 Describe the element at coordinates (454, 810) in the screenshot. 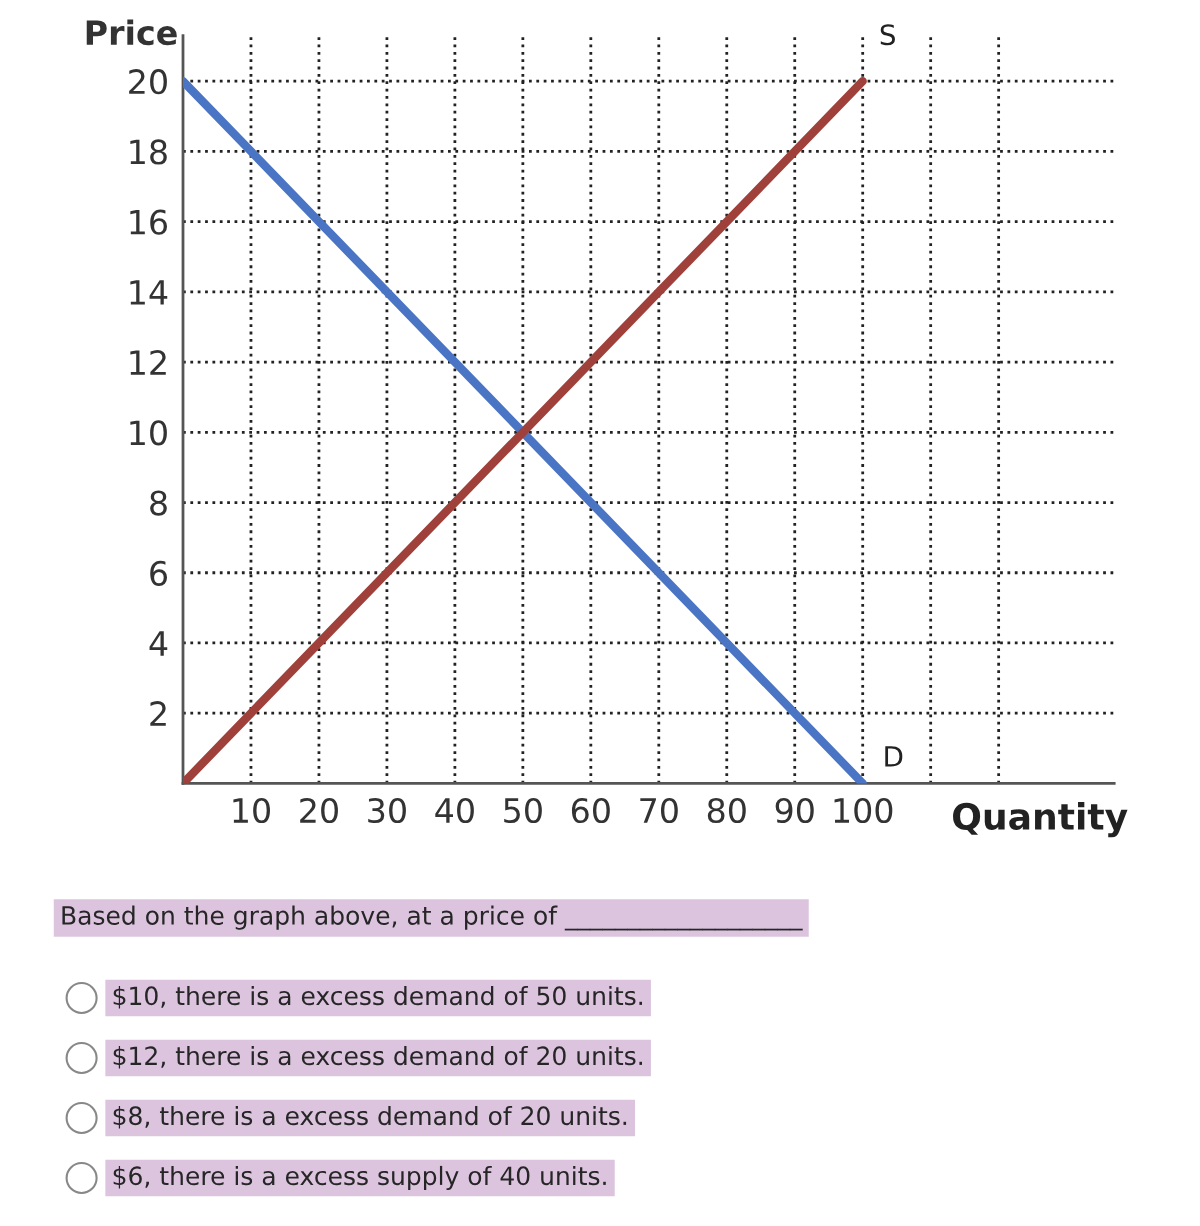

I see `x-tick-label: 40` at that location.